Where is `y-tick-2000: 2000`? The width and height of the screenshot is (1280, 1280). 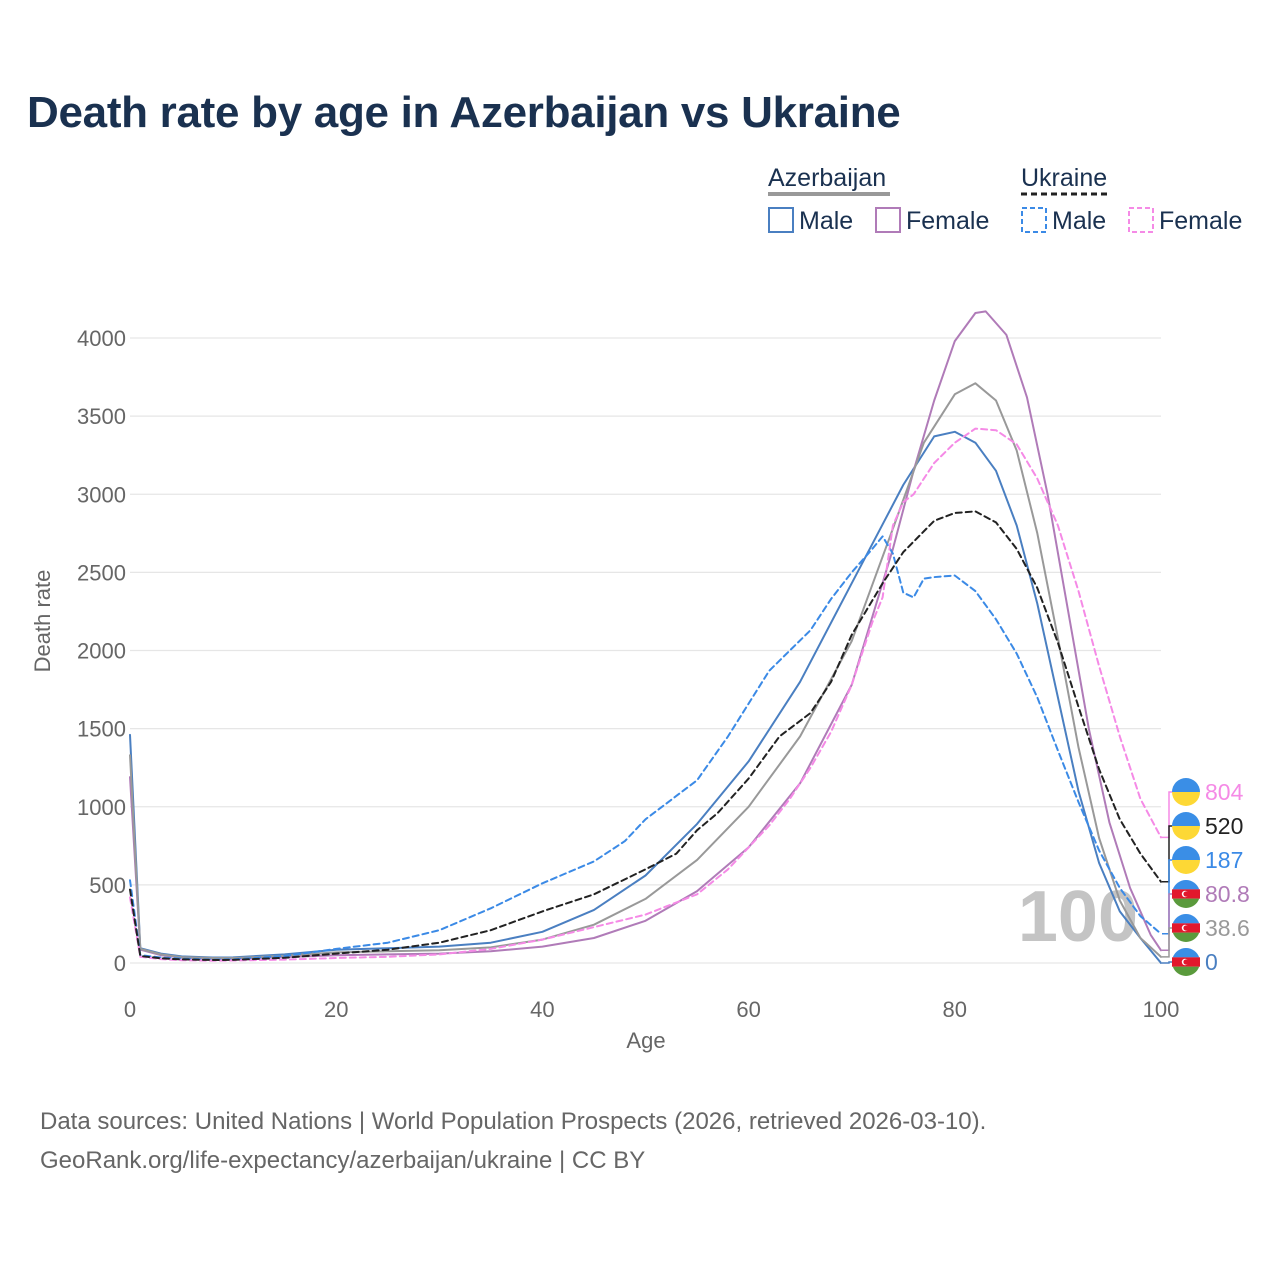 y-tick-2000: 2000 is located at coordinates (101, 651).